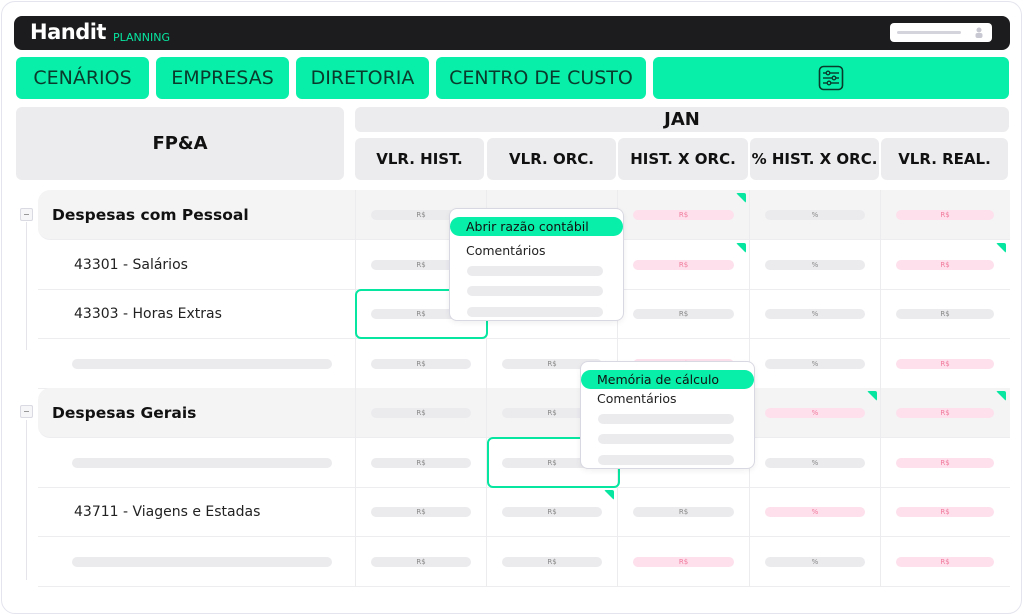  Describe the element at coordinates (180, 143) in the screenshot. I see `table-title: FP&A` at that location.